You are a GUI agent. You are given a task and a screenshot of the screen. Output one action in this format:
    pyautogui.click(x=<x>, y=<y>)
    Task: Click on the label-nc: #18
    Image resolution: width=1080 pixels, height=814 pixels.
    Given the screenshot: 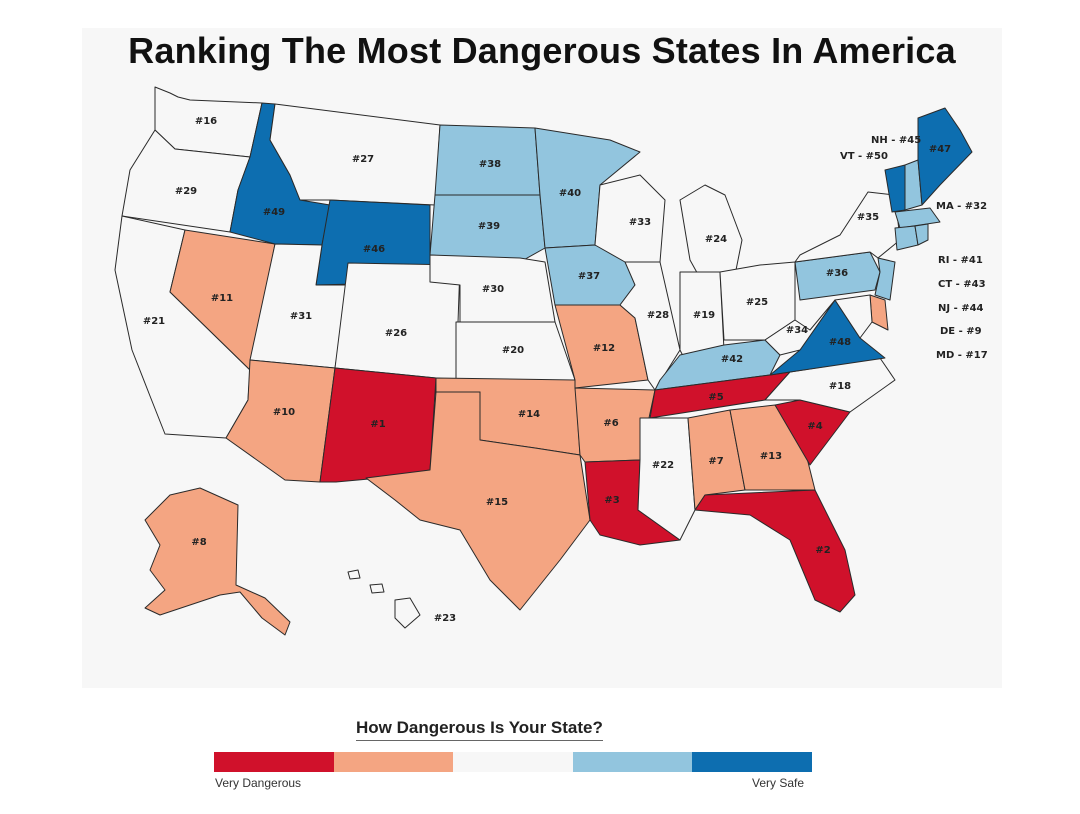 What is the action you would take?
    pyautogui.click(x=840, y=386)
    